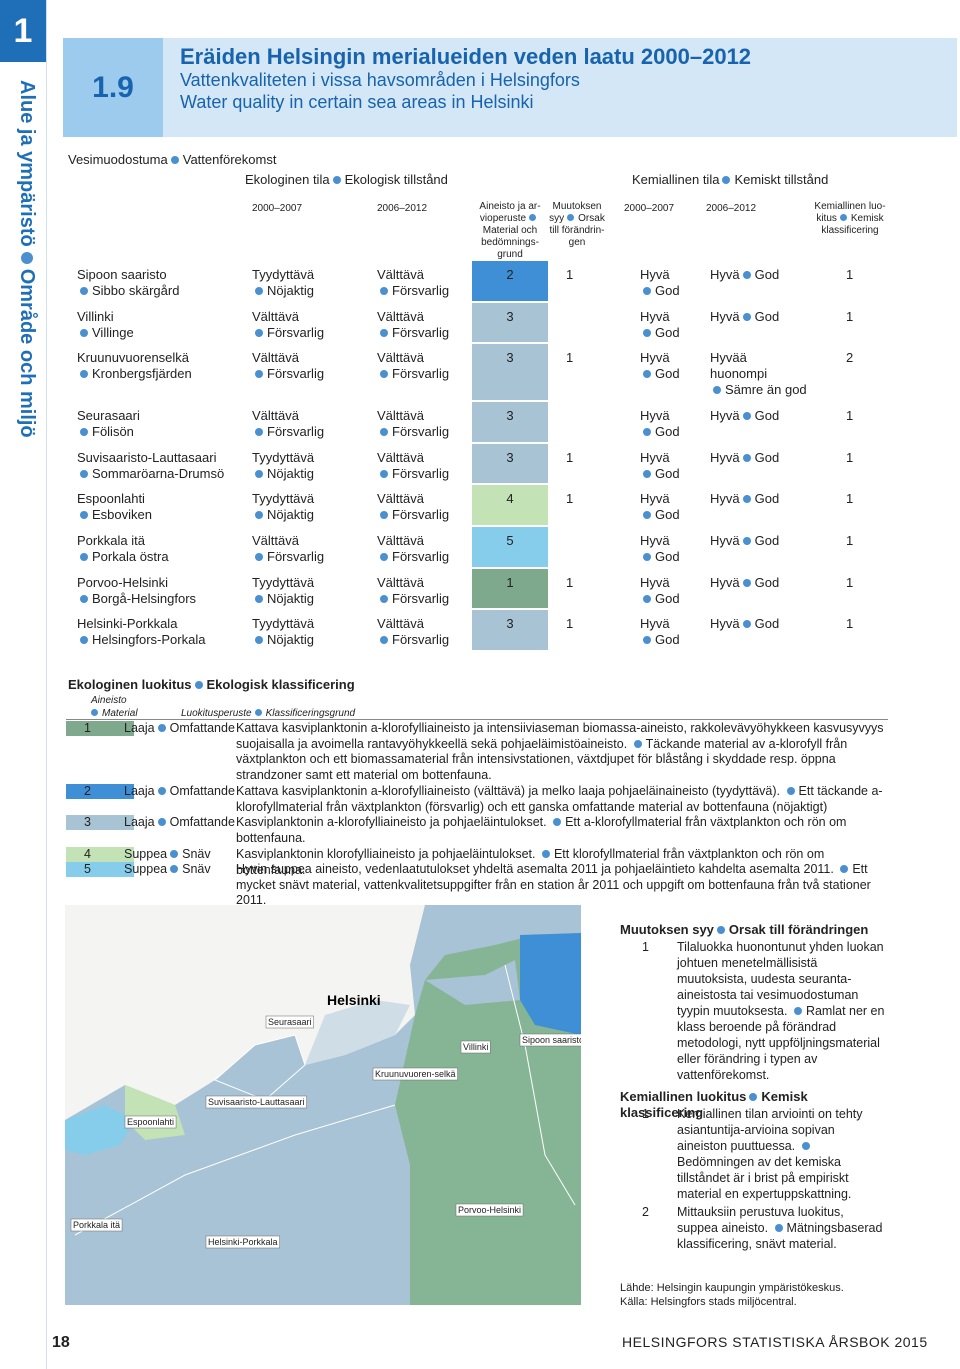 This screenshot has height=1369, width=960. Describe the element at coordinates (136, 290) in the screenshot. I see `sv: Sibbo skärgård` at that location.